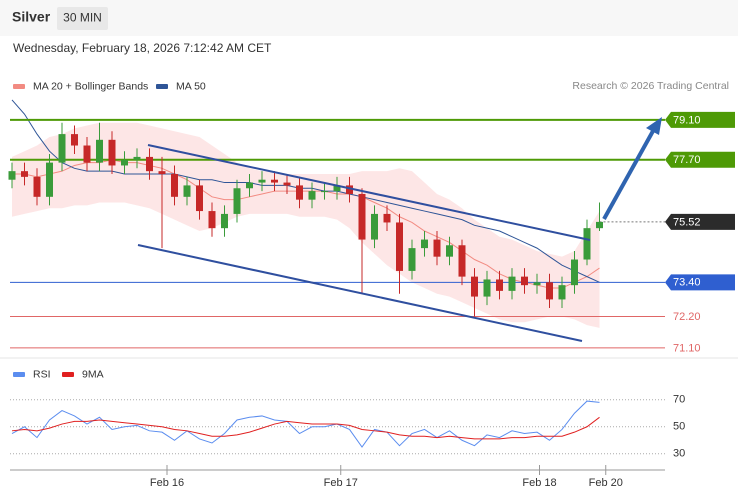 This screenshot has height=500, width=738. What do you see at coordinates (687, 120) in the screenshot?
I see `level-label: 79.10` at bounding box center [687, 120].